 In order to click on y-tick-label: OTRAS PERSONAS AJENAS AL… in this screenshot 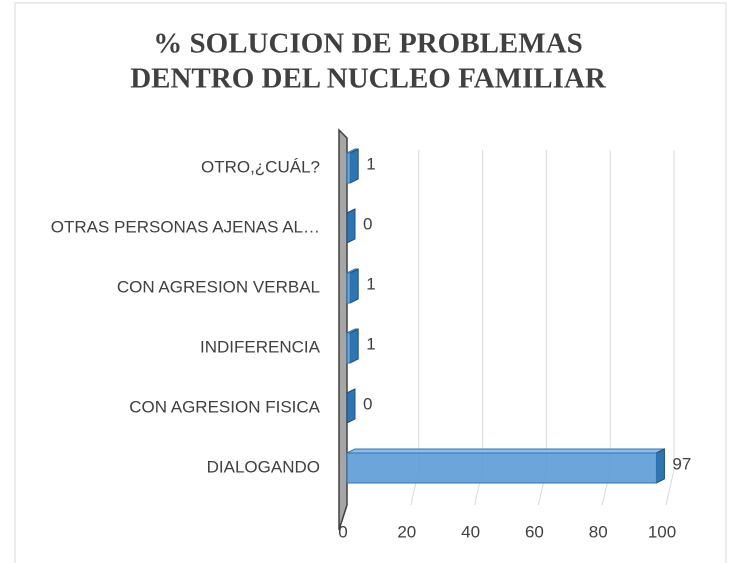, I will do `click(185, 226)`.